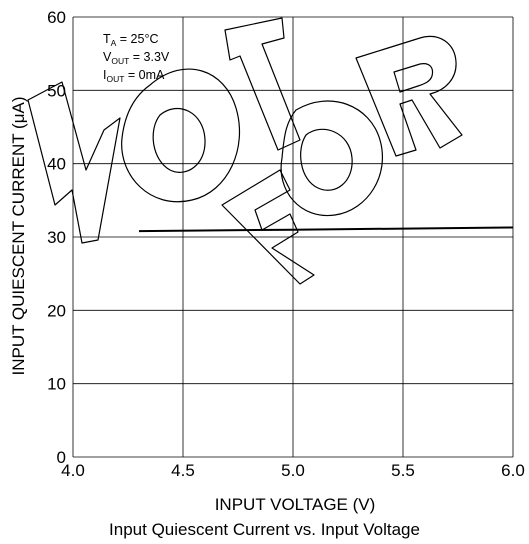 This screenshot has height=544, width=529. I want to click on x-tick-label: 4.0, so click(73, 470).